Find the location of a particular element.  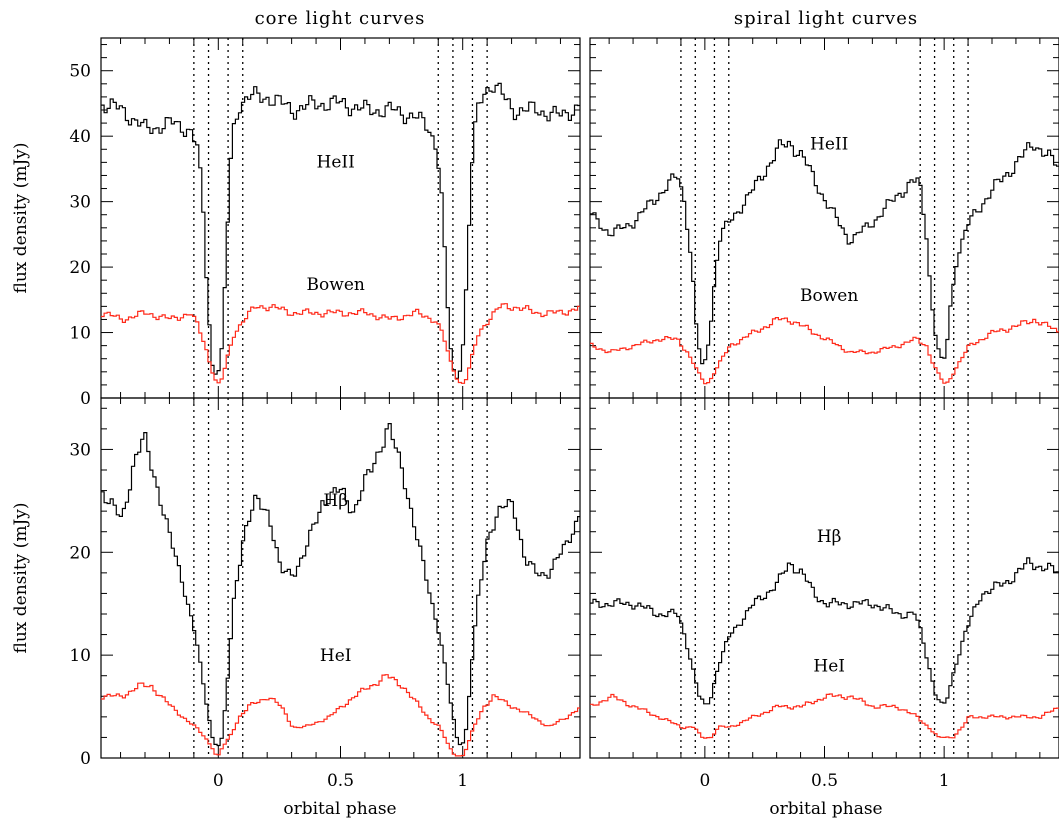

y-tick-label: 40 is located at coordinates (80, 137).